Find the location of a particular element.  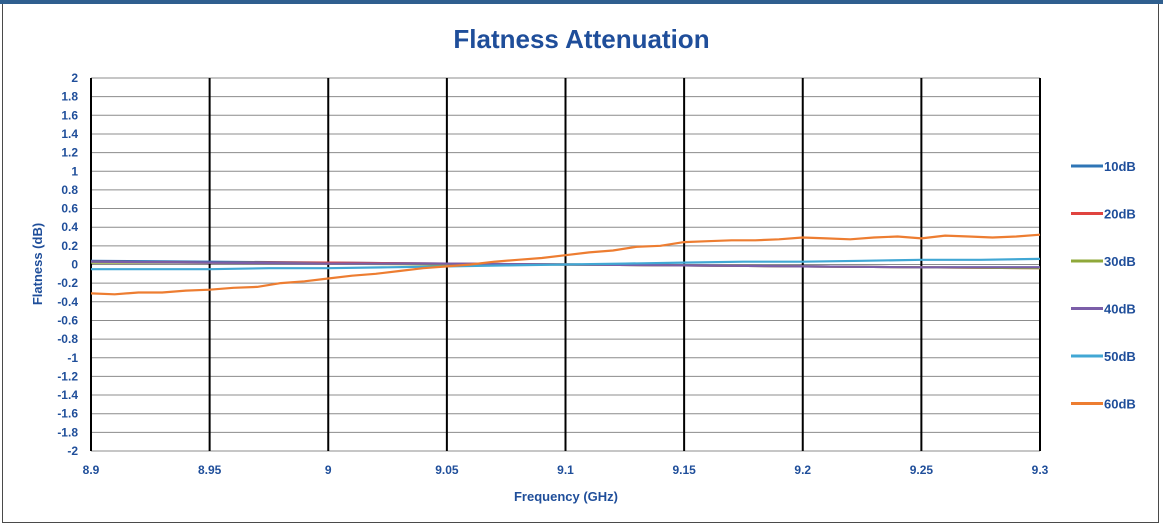

x-tick-label: 9.15 is located at coordinates (684, 470).